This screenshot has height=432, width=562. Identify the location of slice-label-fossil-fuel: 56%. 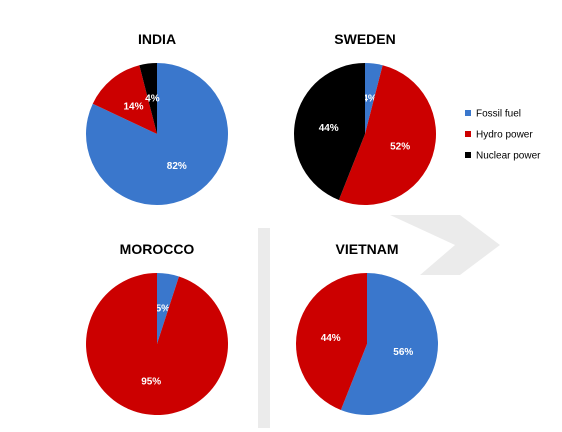
(403, 352).